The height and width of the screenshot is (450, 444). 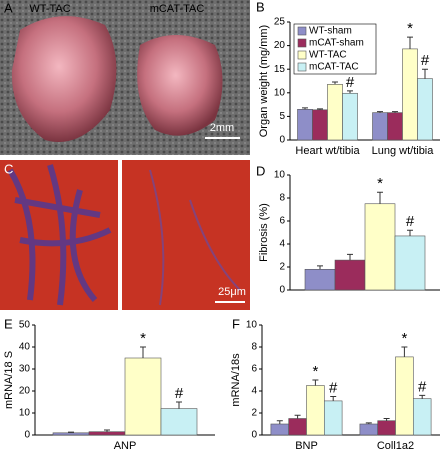 What do you see at coordinates (328, 55) in the screenshot?
I see `legend-label: WT-TAC` at bounding box center [328, 55].